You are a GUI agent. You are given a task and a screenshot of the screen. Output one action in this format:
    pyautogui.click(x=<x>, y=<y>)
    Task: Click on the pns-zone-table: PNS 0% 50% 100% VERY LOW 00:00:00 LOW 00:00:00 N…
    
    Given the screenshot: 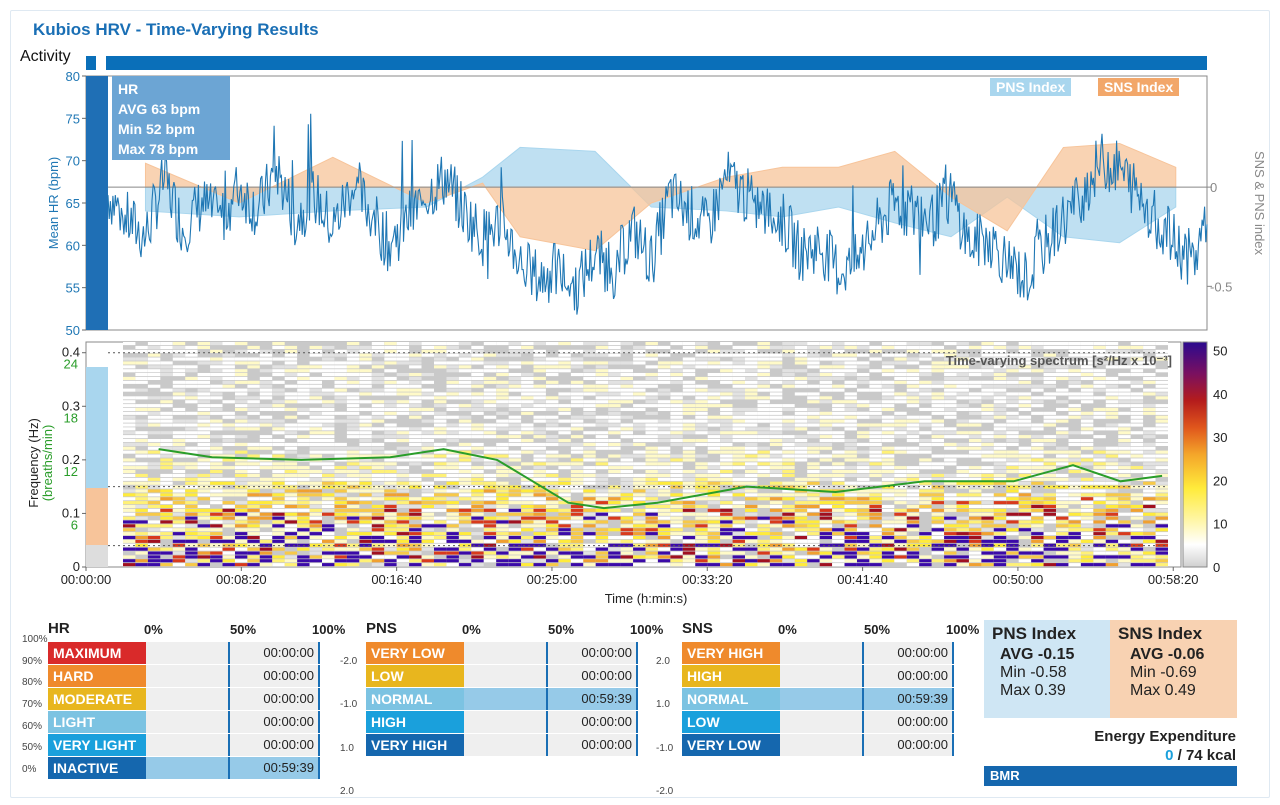 What is the action you would take?
    pyautogui.click(x=501, y=708)
    